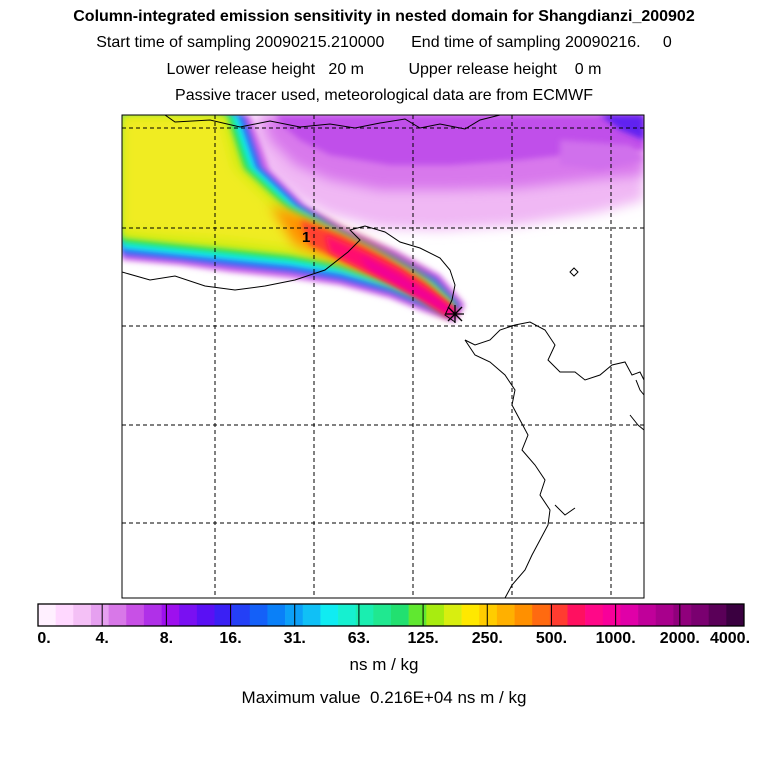 The image size is (768, 768). I want to click on contour-label: 1, so click(306, 237).